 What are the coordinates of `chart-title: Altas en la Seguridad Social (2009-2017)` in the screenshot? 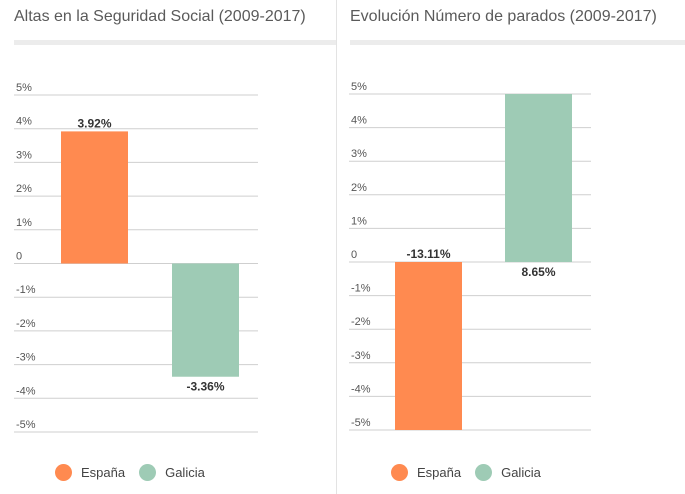 It's located at (160, 16).